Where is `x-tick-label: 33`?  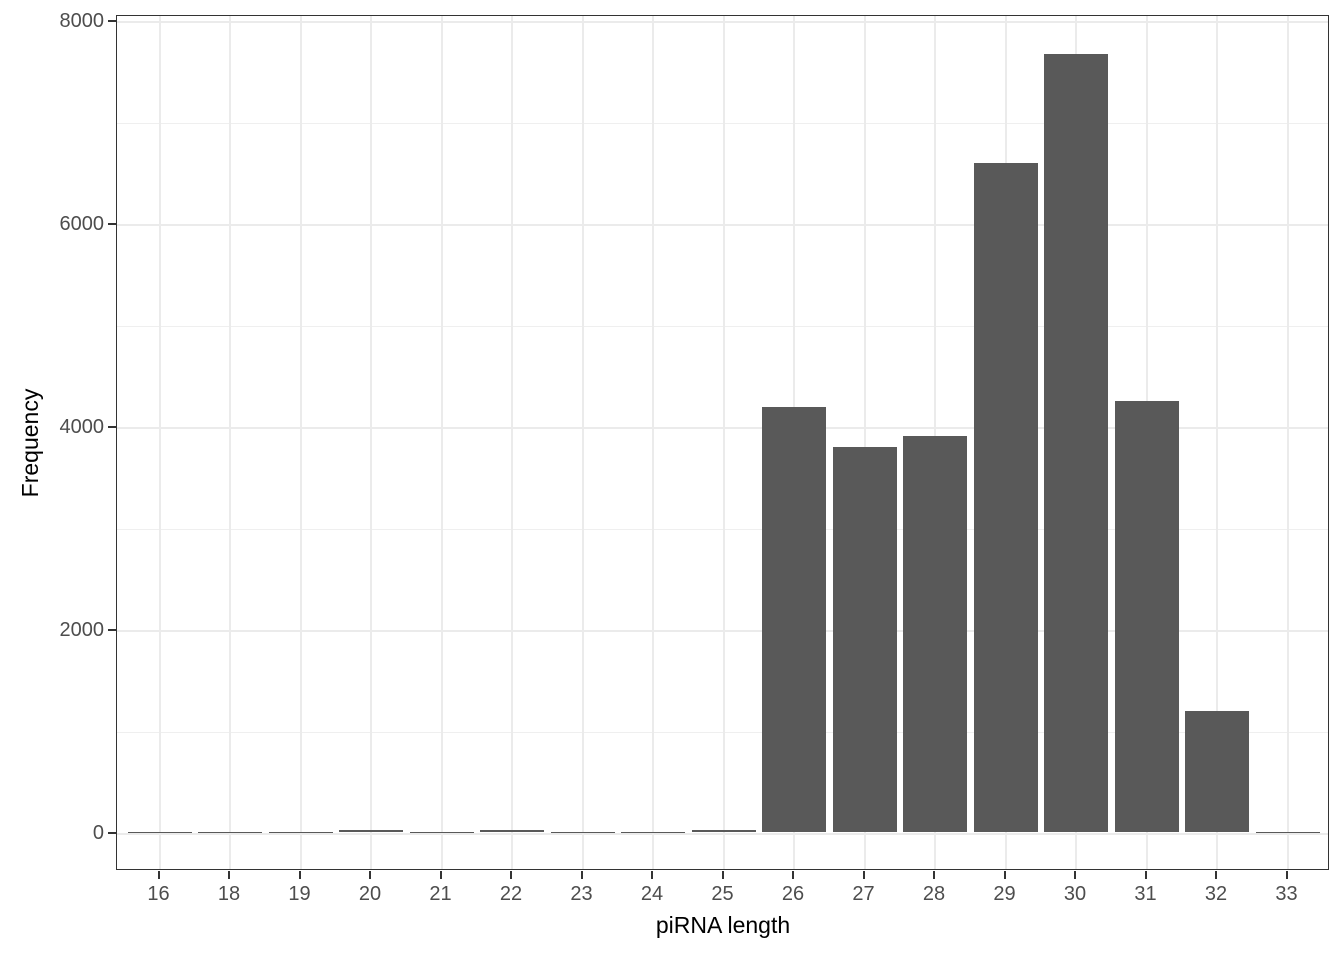 x-tick-label: 33 is located at coordinates (1286, 894).